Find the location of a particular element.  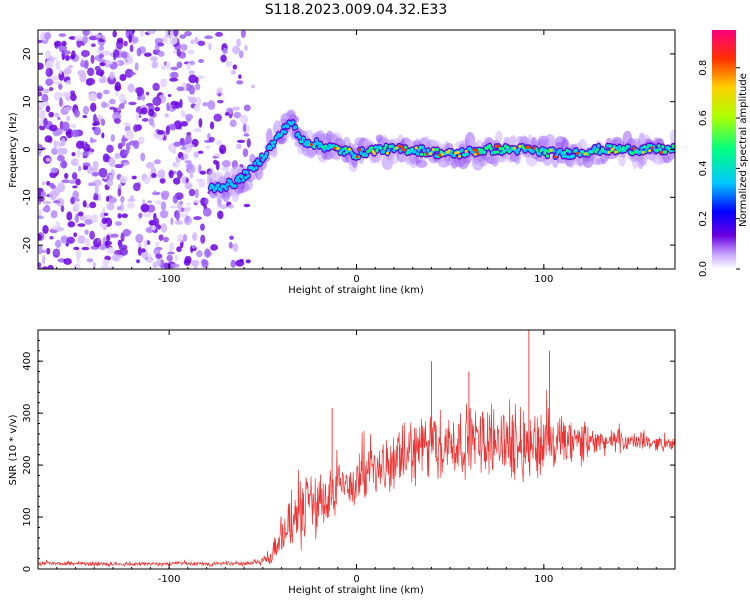

y-tick-label: -20 is located at coordinates (27, 245).